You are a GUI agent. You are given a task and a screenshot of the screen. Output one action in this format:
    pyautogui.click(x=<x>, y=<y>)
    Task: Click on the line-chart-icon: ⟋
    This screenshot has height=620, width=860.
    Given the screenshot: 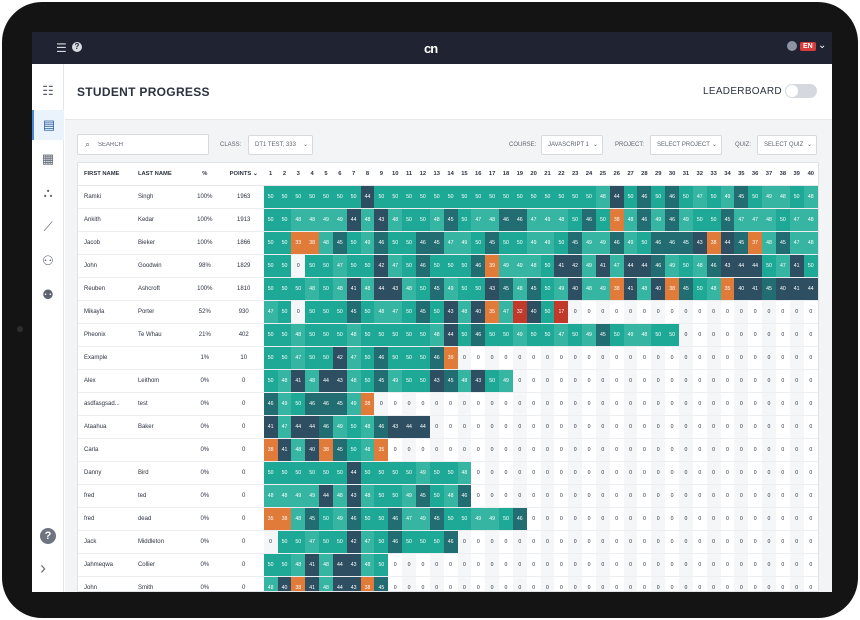 What is the action you would take?
    pyautogui.click(x=48, y=226)
    